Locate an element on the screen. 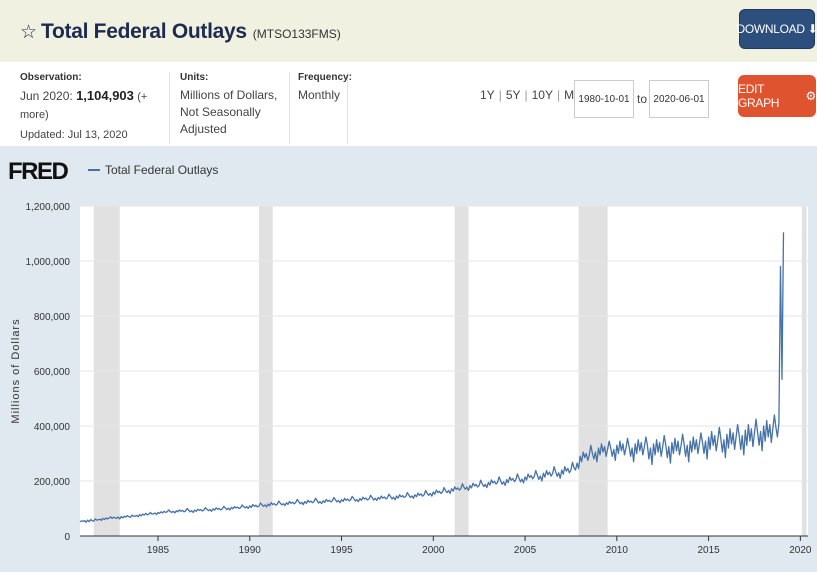 This screenshot has width=817, height=572. legend-swatch is located at coordinates (94, 170).